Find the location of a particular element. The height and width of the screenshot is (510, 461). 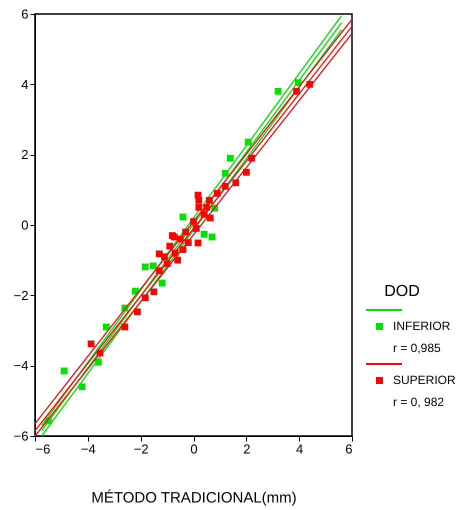

x-tick-label: 4 is located at coordinates (300, 449).